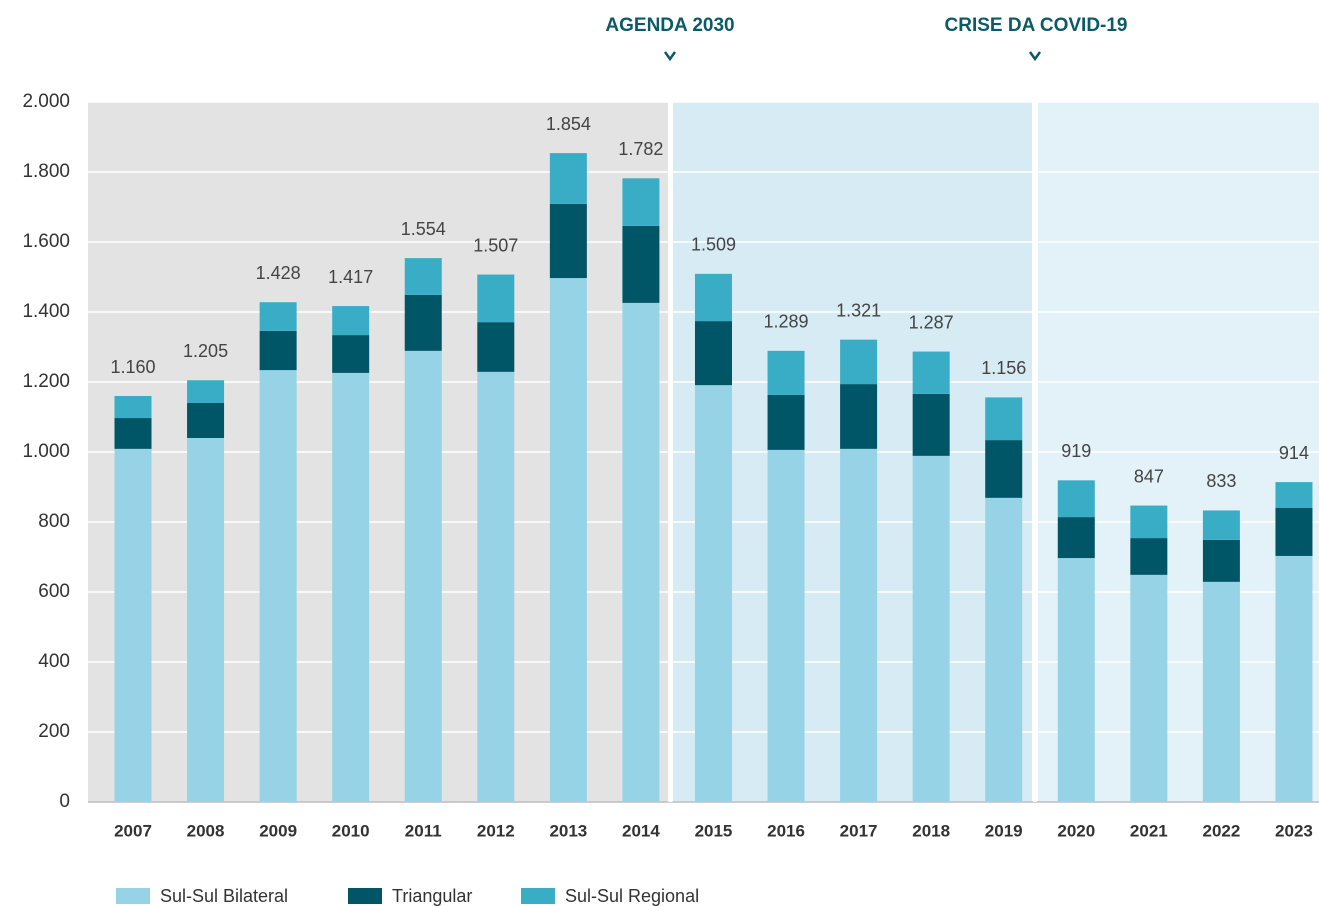  What do you see at coordinates (1221, 830) in the screenshot?
I see `x-tick-label: 2022` at bounding box center [1221, 830].